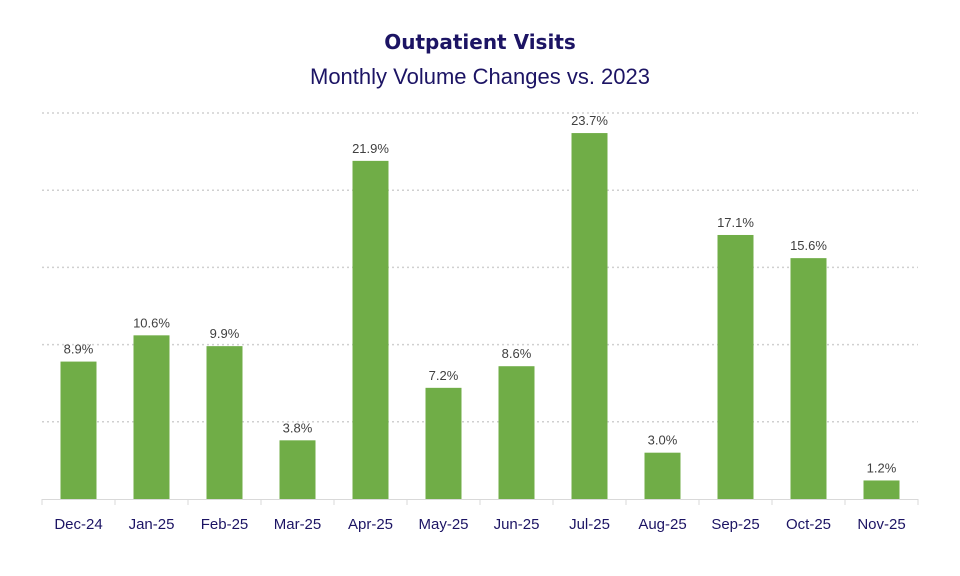 This screenshot has height=576, width=960. What do you see at coordinates (444, 375) in the screenshot?
I see `data-label: 7.2%` at bounding box center [444, 375].